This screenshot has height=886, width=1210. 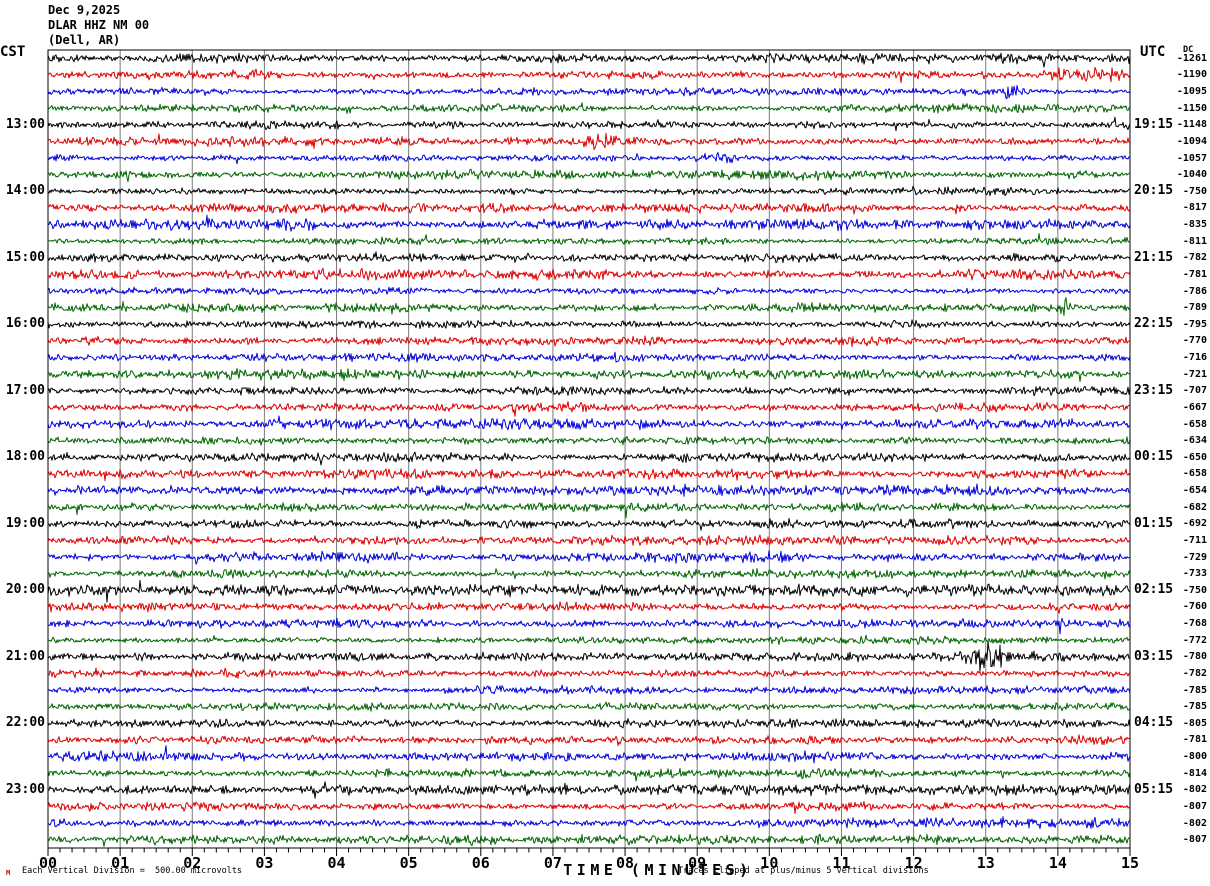 I want to click on dc-offset-value-row-7: -1040, so click(x=1191, y=175).